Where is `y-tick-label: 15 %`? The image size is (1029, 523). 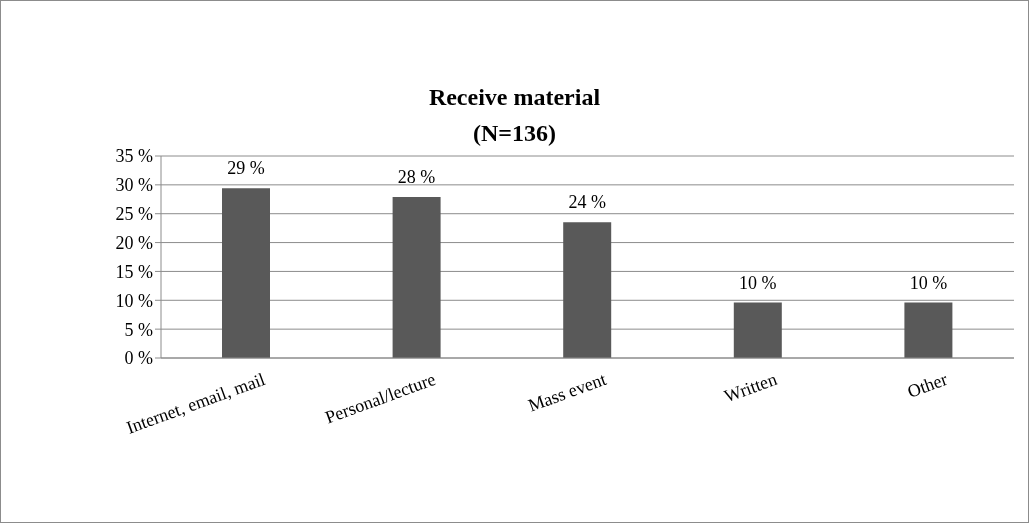
y-tick-label: 15 % is located at coordinates (134, 271).